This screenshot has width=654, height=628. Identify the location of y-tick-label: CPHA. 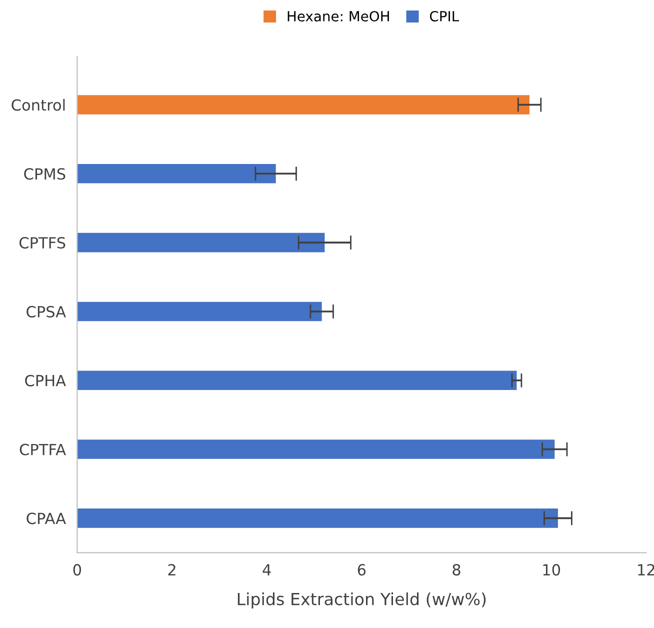
(45, 380).